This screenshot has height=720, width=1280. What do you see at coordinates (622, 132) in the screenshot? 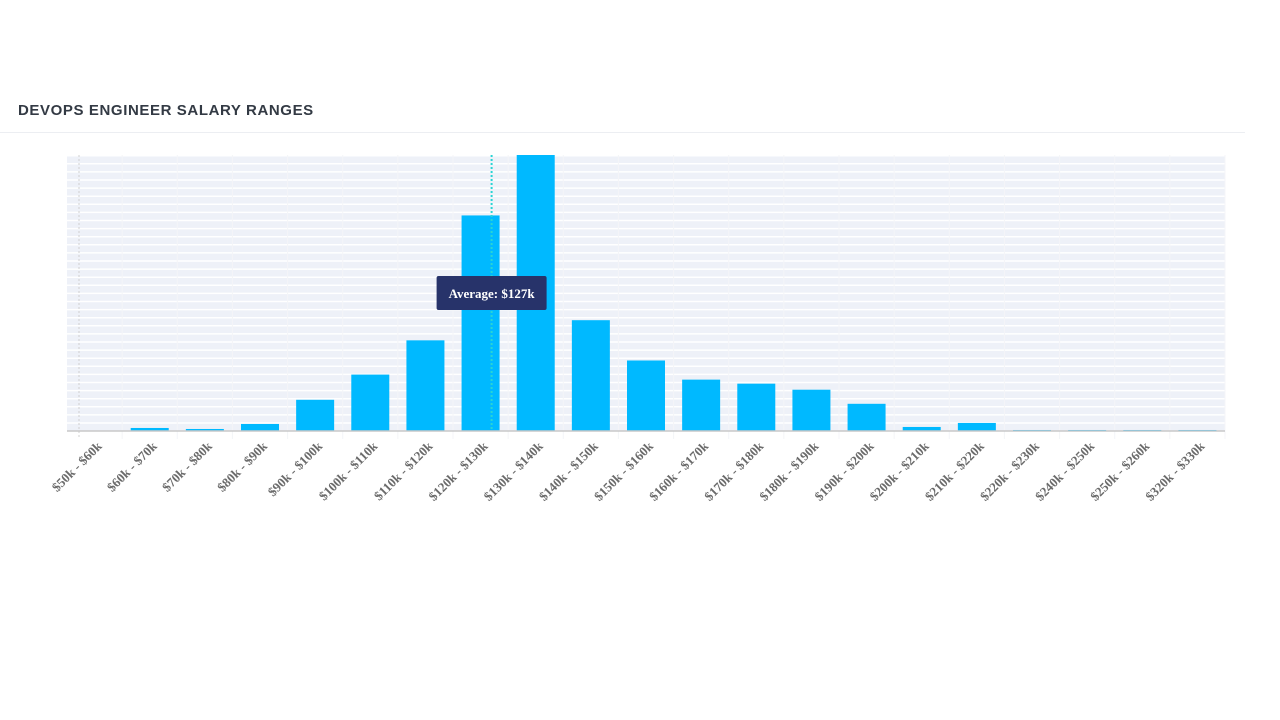
I see `title-divider` at bounding box center [622, 132].